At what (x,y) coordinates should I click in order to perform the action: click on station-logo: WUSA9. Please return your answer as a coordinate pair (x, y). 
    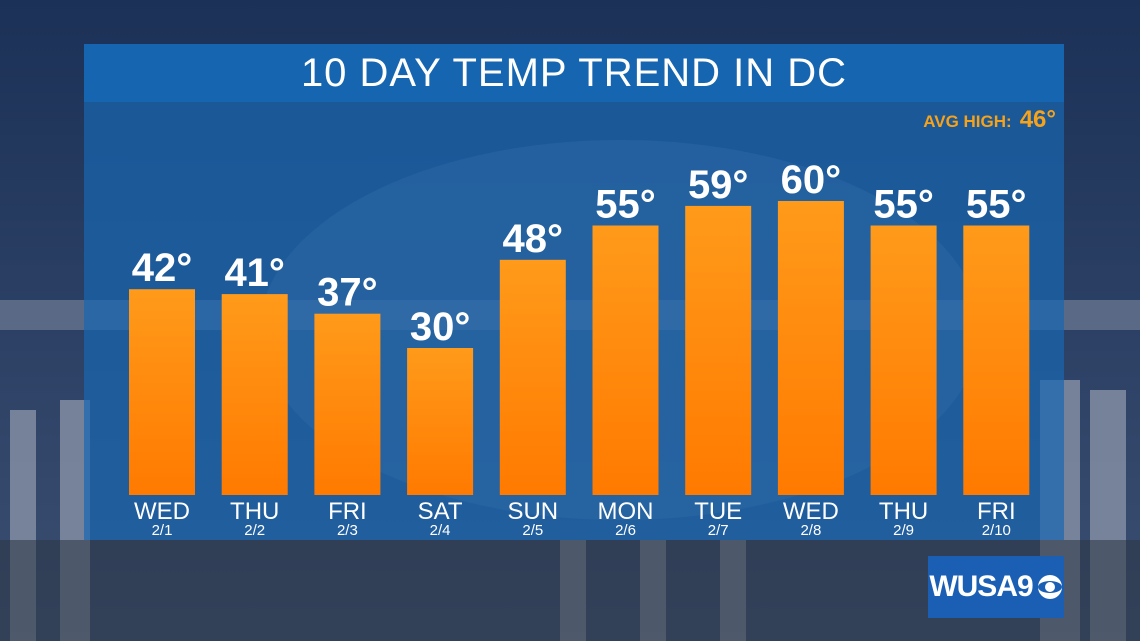
    Looking at the image, I should click on (996, 587).